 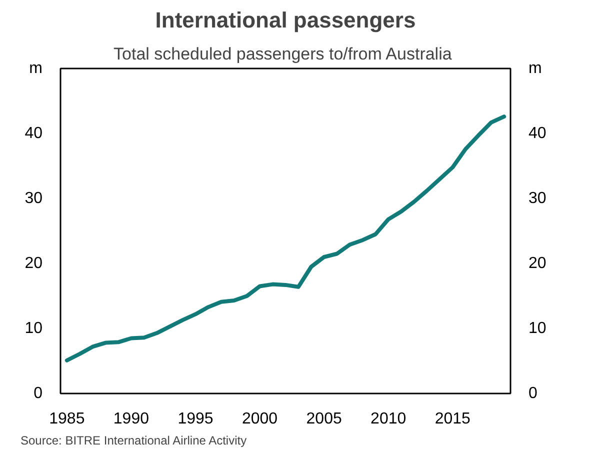 What do you see at coordinates (38, 393) in the screenshot?
I see `y-tick-label: 0` at bounding box center [38, 393].